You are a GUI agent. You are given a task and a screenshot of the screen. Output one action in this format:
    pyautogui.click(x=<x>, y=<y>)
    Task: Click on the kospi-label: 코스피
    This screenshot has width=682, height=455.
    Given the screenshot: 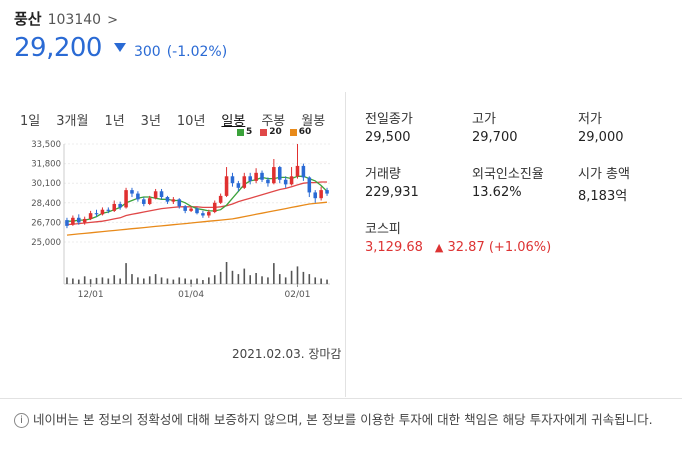 What is the action you would take?
    pyautogui.click(x=383, y=229)
    